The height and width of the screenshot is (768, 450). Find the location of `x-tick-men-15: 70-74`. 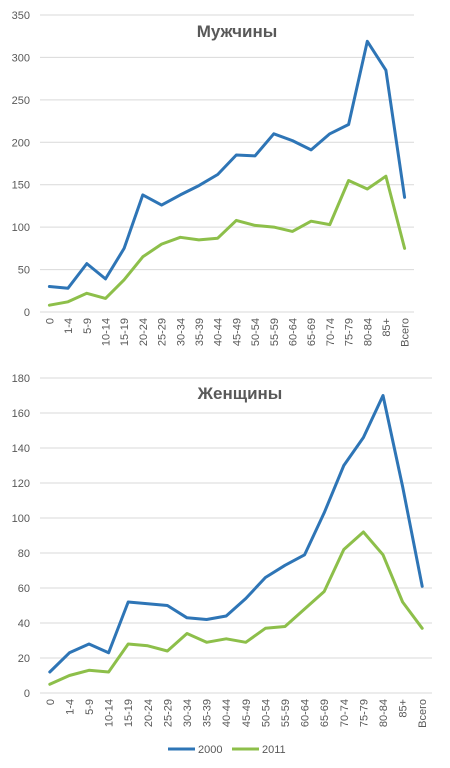

x-tick-men-15: 70-74 is located at coordinates (331, 332).